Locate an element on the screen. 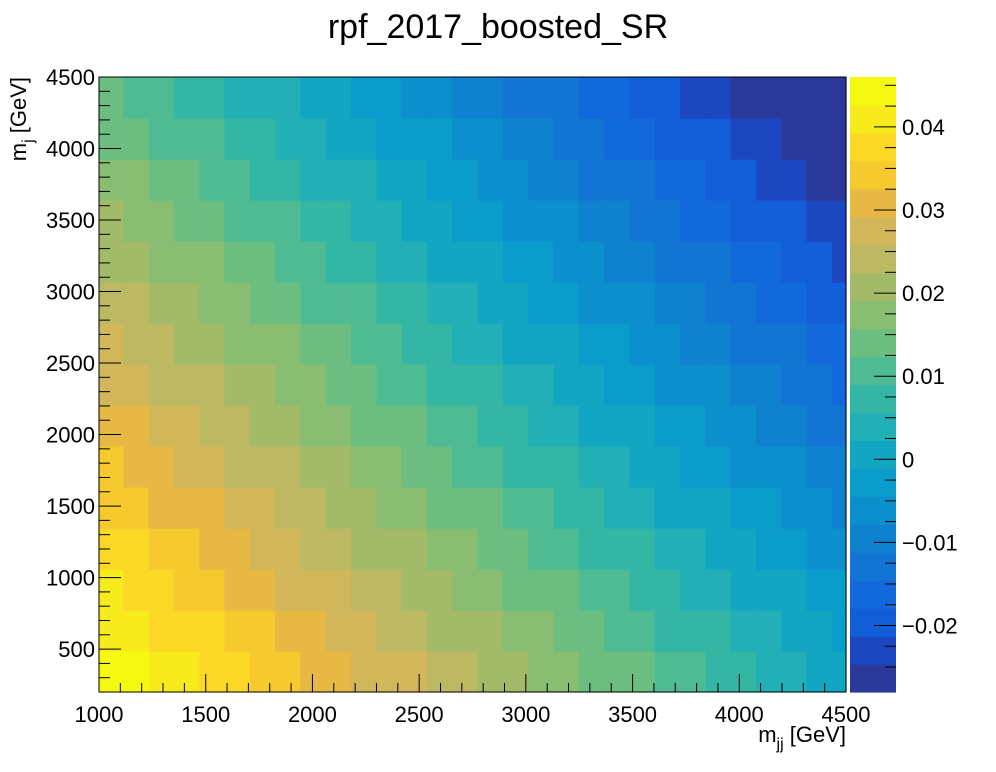  y-tick-label: 500 is located at coordinates (76, 649).